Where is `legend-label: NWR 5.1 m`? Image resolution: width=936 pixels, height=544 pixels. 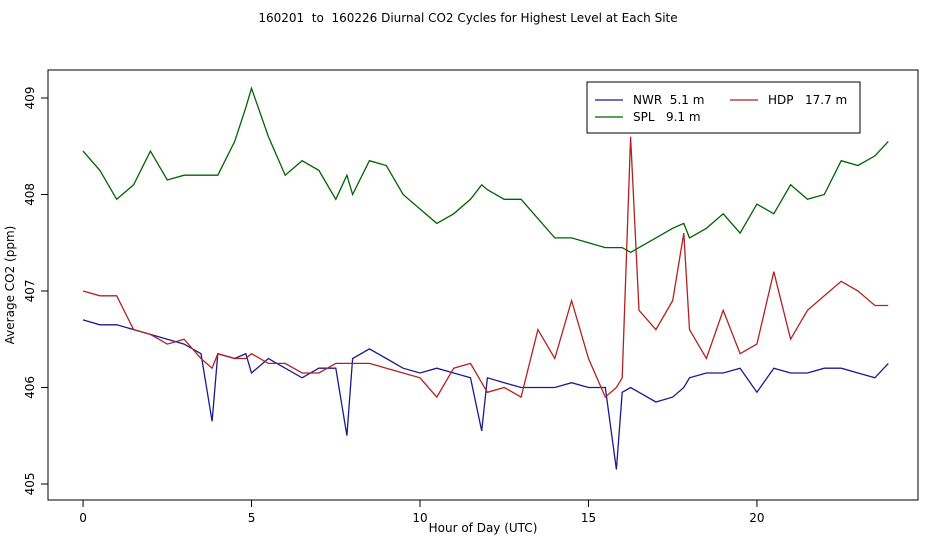 legend-label: NWR 5.1 m is located at coordinates (668, 100).